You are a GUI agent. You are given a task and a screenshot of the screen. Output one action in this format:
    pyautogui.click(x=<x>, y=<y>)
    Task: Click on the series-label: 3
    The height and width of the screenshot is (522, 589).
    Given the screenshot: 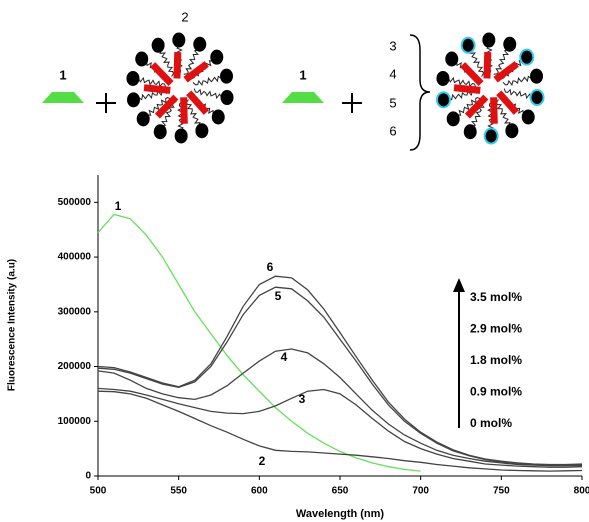 What is the action you would take?
    pyautogui.click(x=302, y=399)
    